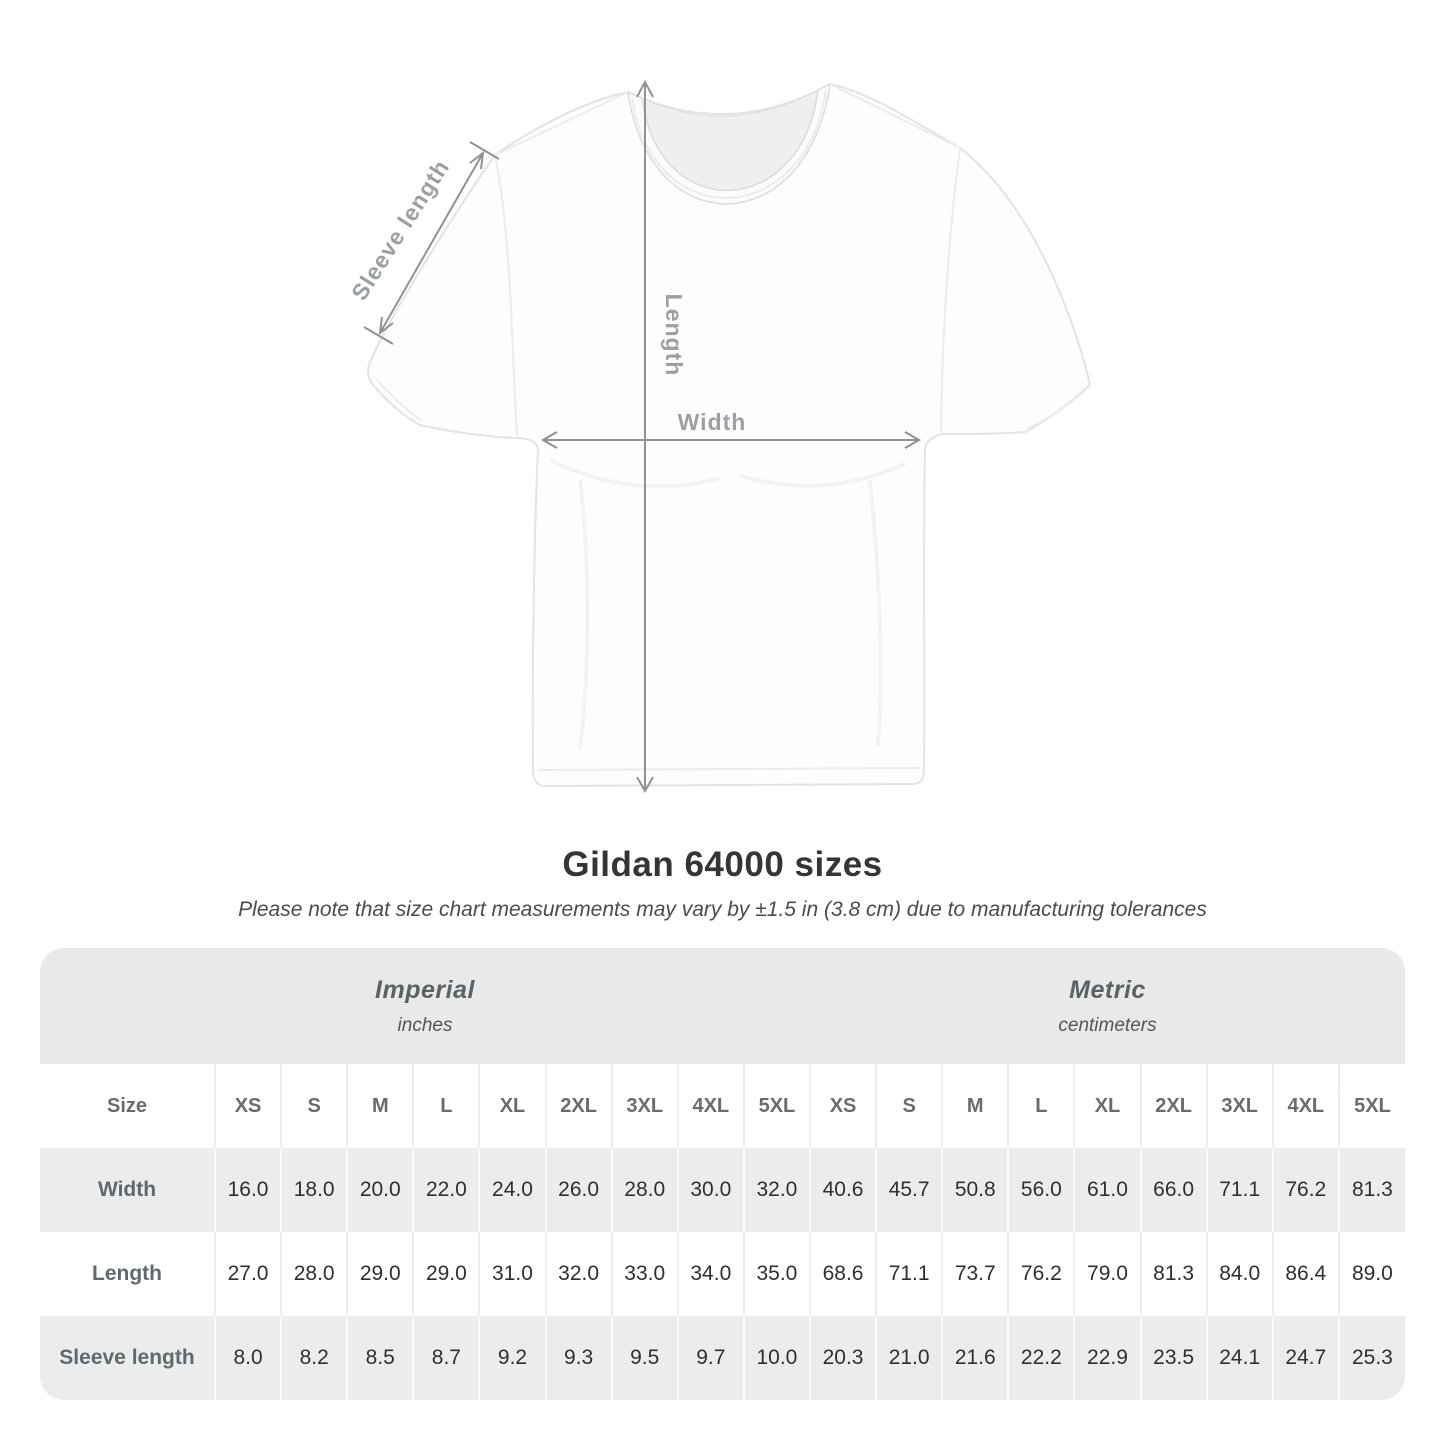  What do you see at coordinates (674, 335) in the screenshot?
I see `length-label: Length` at bounding box center [674, 335].